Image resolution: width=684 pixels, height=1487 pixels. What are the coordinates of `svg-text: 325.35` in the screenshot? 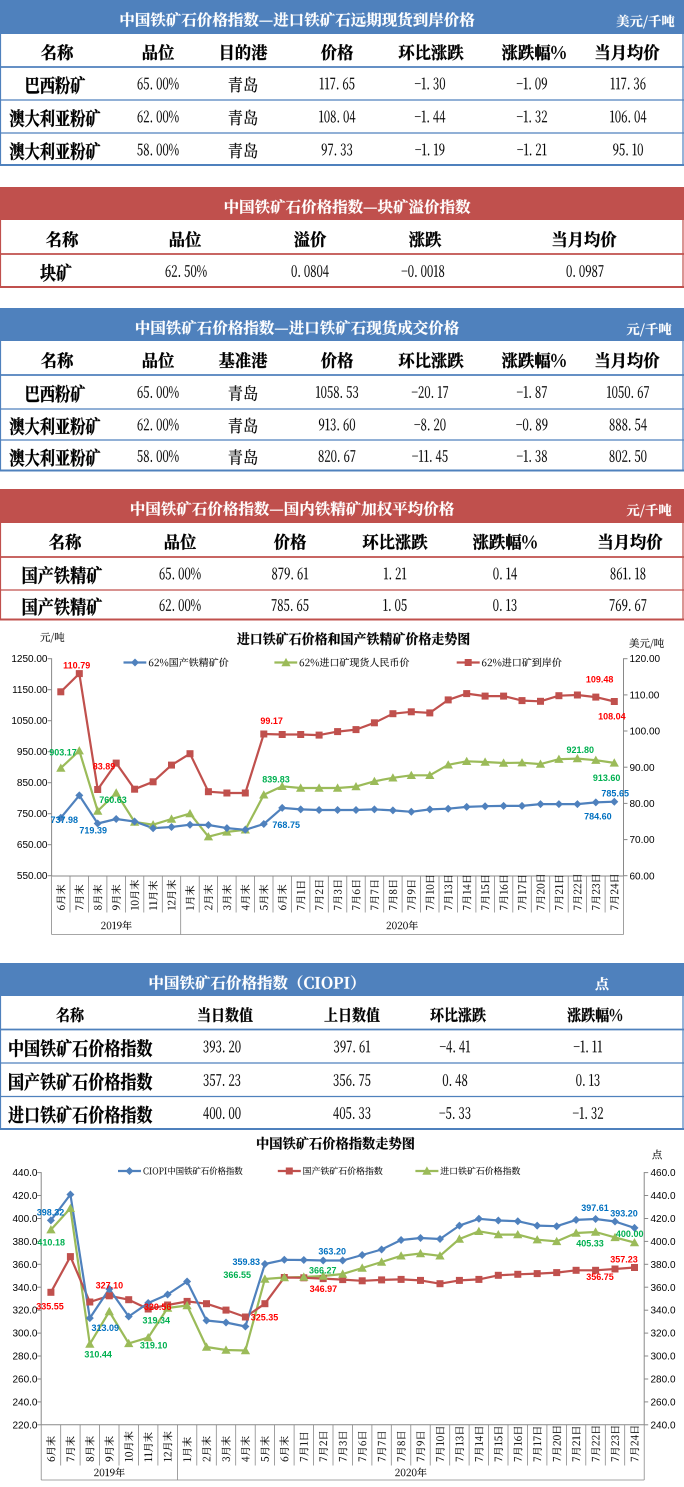 It's located at (265, 1318).